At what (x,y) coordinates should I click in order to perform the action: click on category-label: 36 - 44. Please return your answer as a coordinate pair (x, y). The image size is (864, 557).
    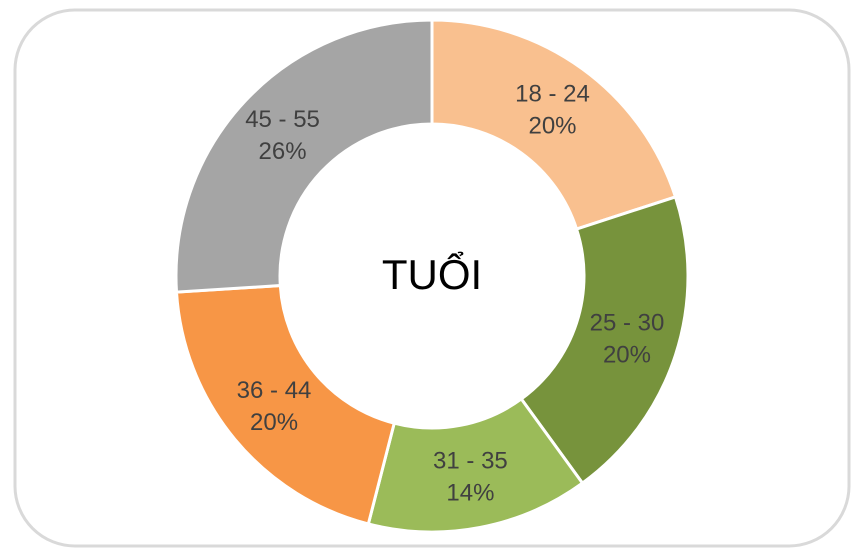
    Looking at the image, I should click on (274, 390).